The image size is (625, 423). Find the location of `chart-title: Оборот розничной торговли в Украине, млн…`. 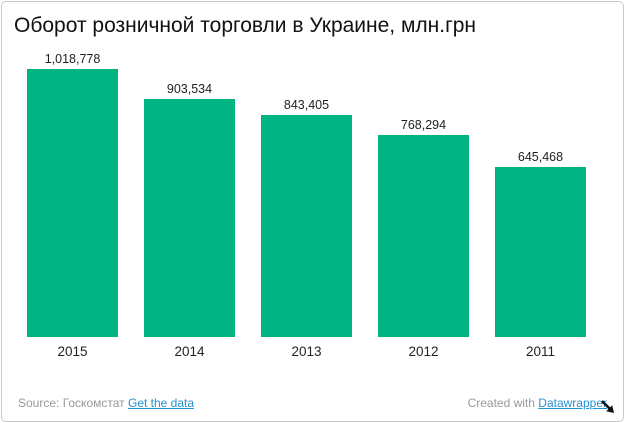

chart-title: Оборот розничной торговли в Украине, млн… is located at coordinates (245, 25).